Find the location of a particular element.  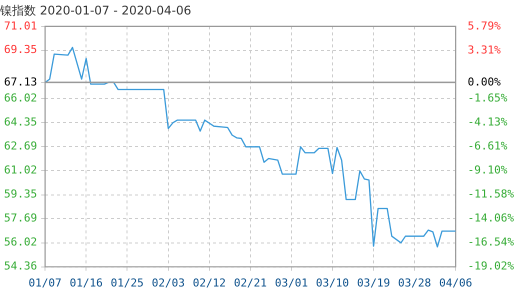

x-tick-label: 03/19 is located at coordinates (373, 283).